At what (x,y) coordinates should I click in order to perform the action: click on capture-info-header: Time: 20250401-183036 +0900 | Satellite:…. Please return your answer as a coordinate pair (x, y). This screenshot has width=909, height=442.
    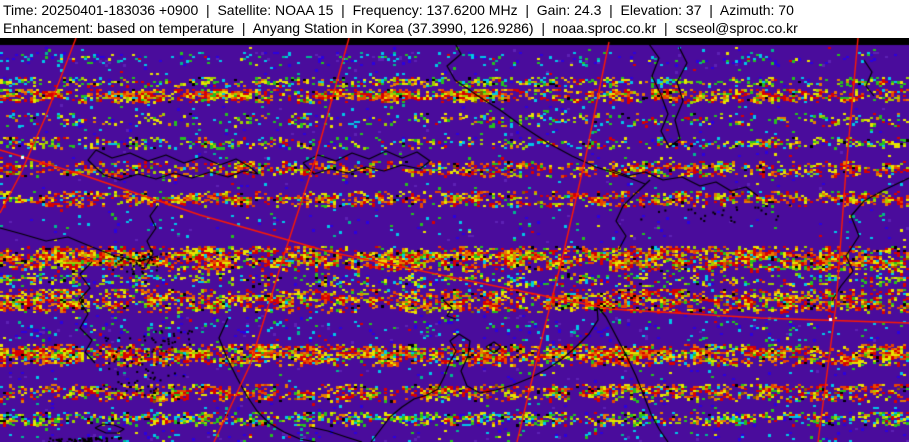
    Looking at the image, I should click on (454, 19).